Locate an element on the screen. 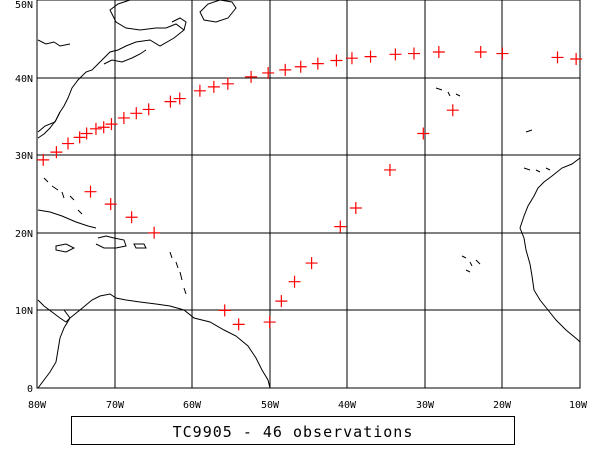 The image size is (599, 452). gulf-st-lawrence-coast is located at coordinates (54, 43).